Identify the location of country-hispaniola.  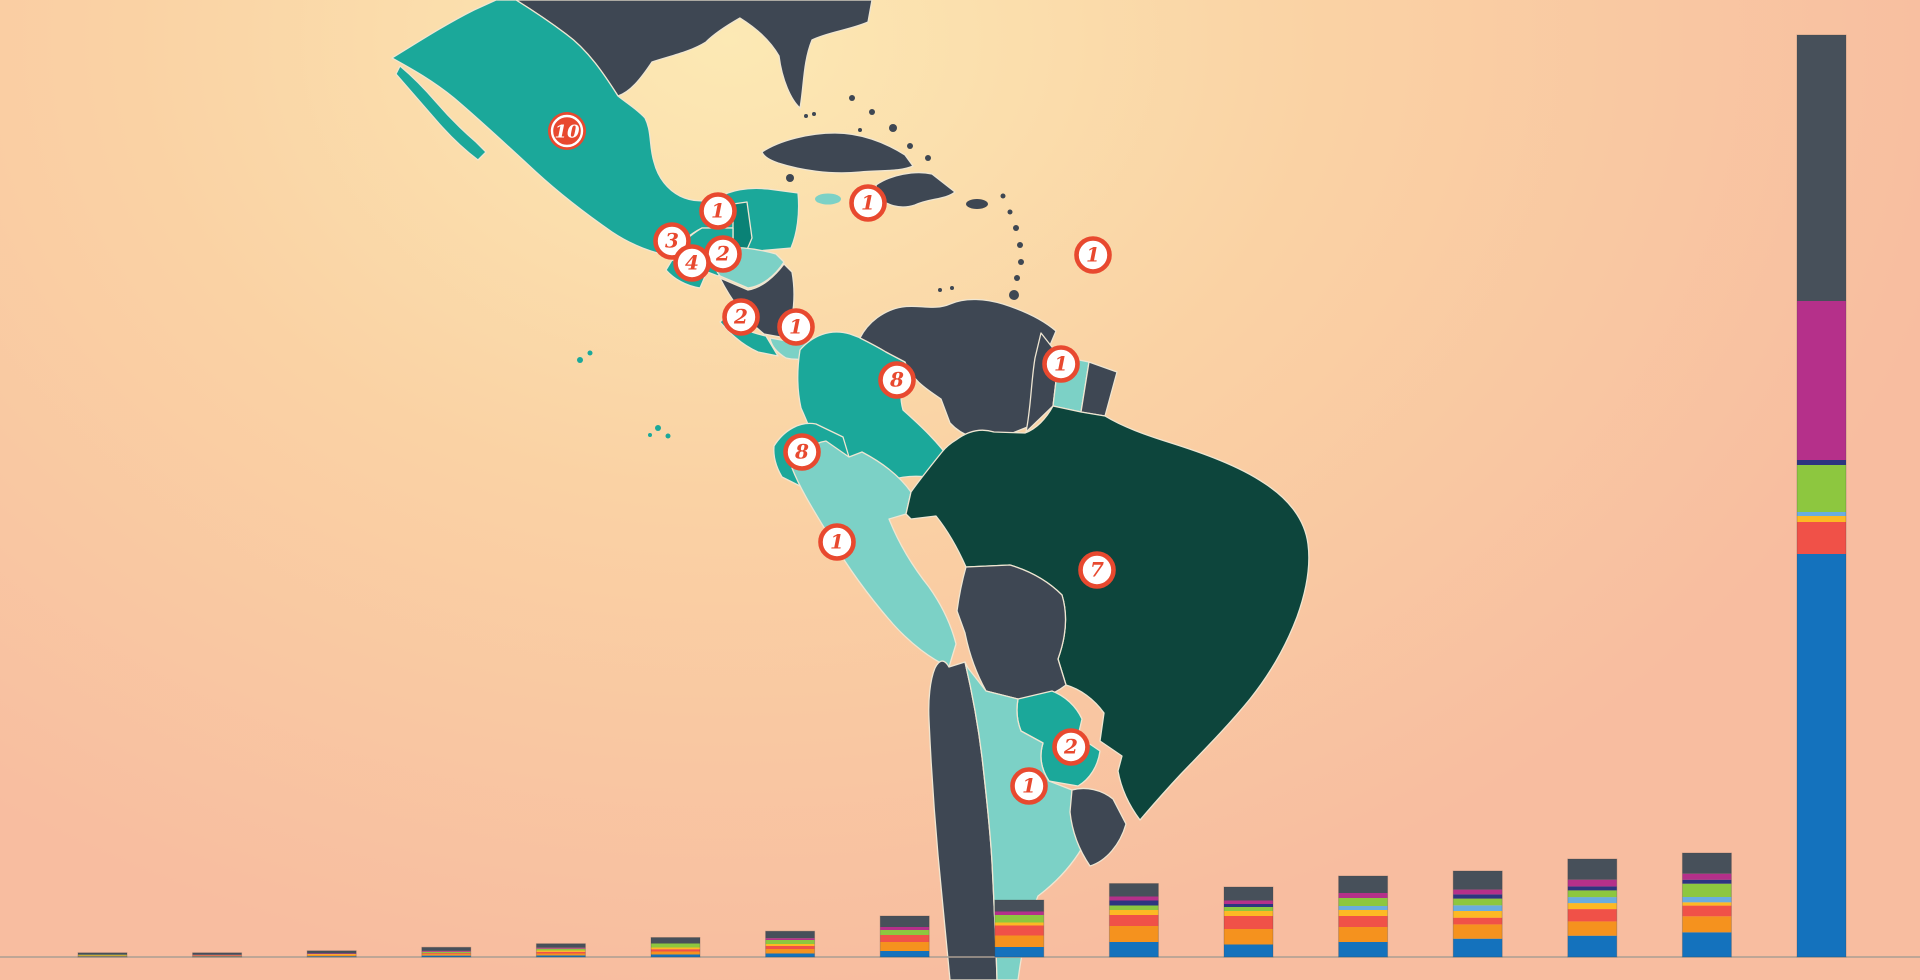
(915, 189).